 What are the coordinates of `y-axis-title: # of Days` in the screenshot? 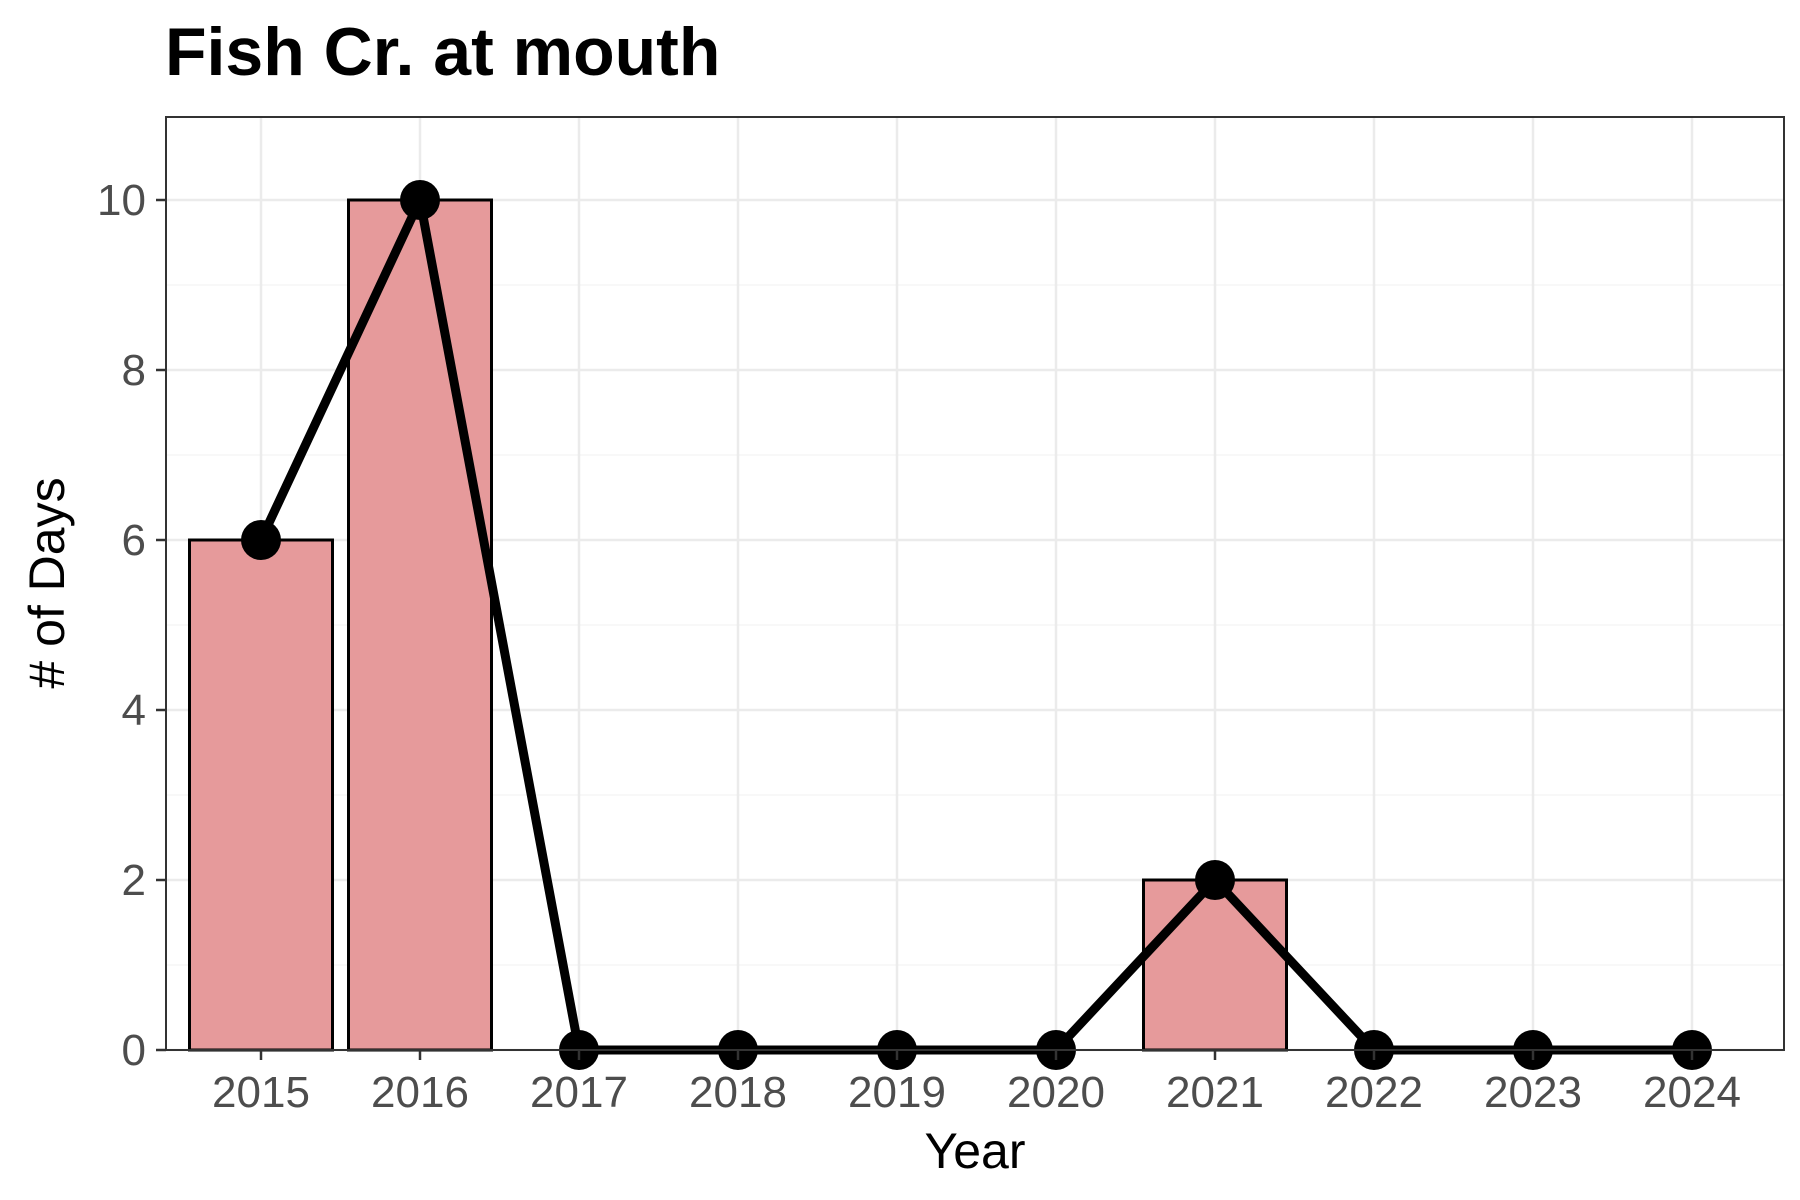 It's located at (47, 582).